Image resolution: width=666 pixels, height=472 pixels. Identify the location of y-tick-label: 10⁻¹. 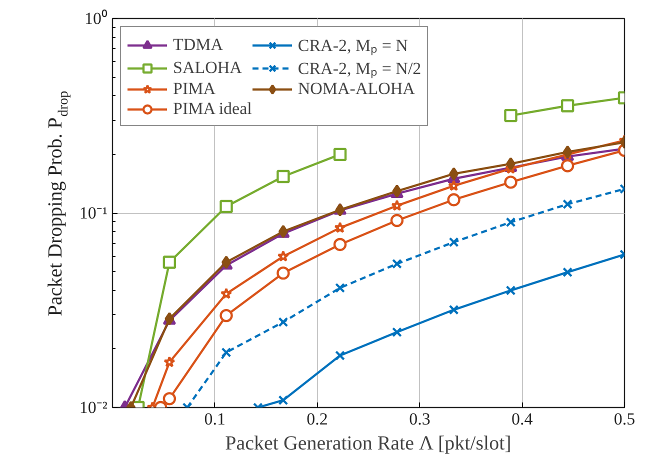
(93, 213).